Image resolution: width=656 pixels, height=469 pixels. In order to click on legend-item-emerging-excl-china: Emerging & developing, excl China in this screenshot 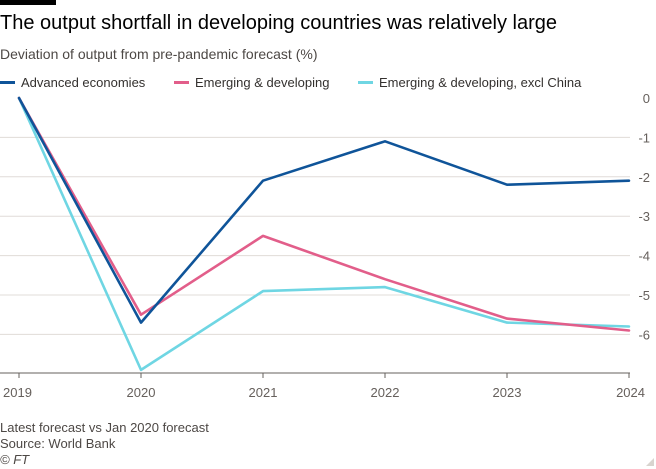, I will do `click(469, 83)`.